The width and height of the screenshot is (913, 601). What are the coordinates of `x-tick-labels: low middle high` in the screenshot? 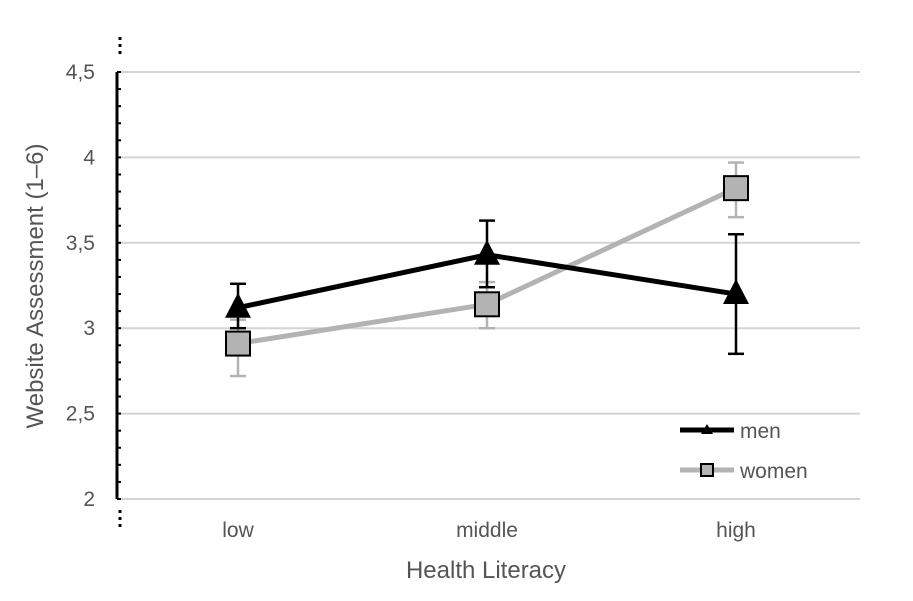 It's located at (489, 530).